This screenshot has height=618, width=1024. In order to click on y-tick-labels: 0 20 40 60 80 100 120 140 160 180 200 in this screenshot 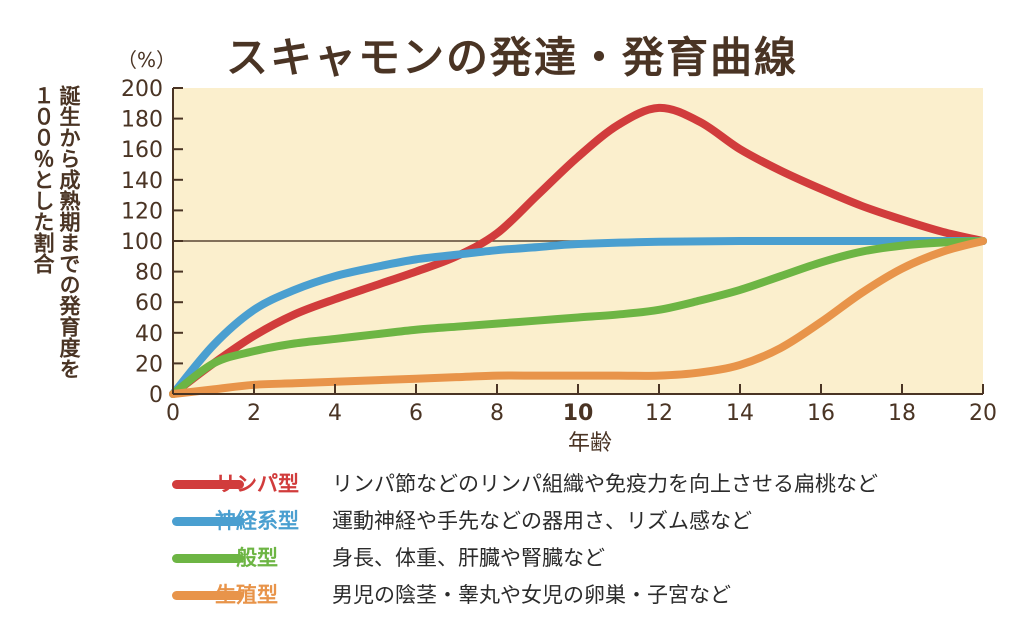, I will do `click(142, 242)`.